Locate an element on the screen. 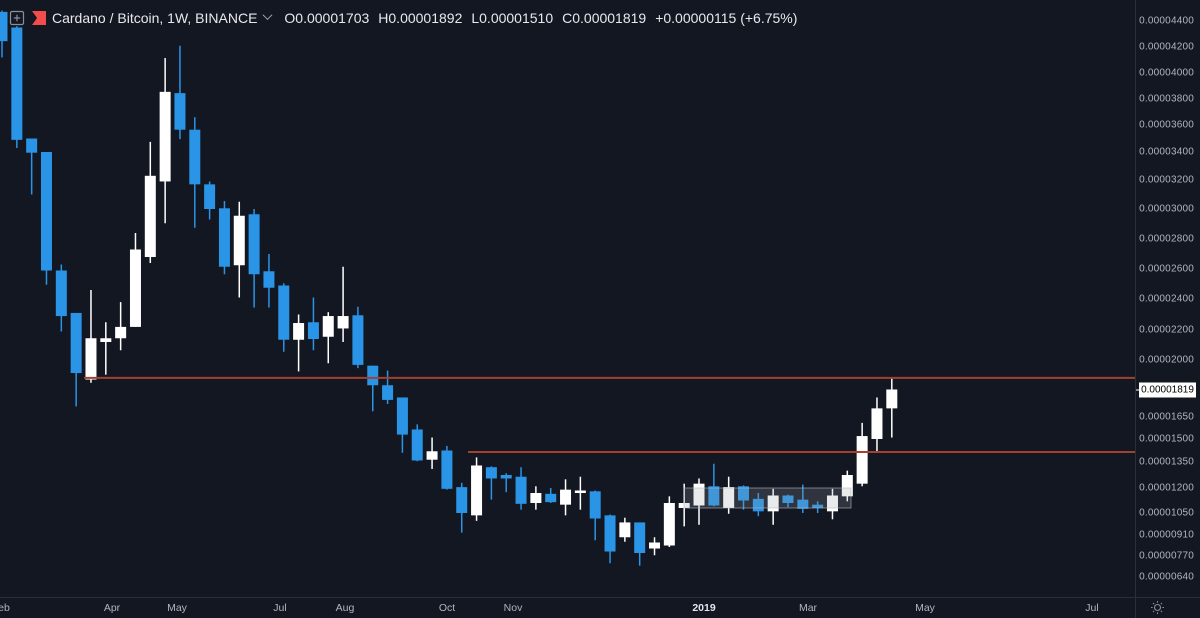 This screenshot has height=618, width=1200. add-symbol-icon is located at coordinates (17, 18).